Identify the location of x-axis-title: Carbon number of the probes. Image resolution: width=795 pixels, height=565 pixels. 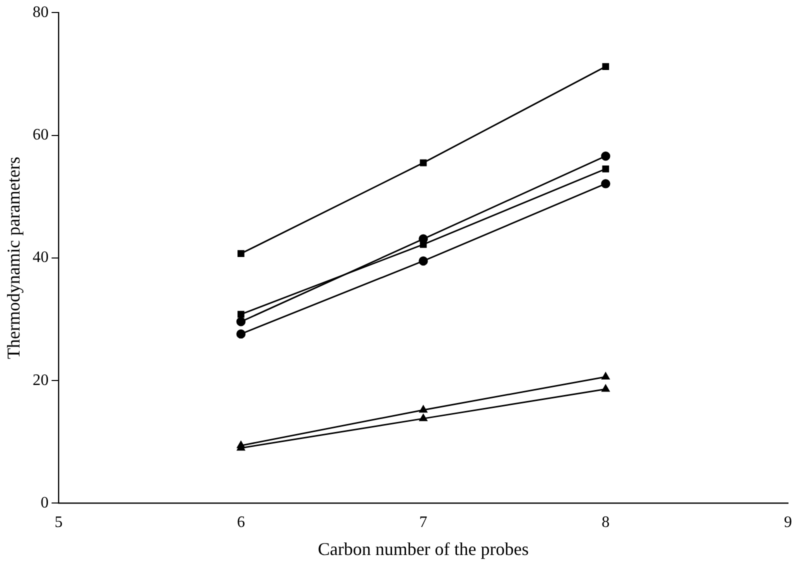
(423, 548).